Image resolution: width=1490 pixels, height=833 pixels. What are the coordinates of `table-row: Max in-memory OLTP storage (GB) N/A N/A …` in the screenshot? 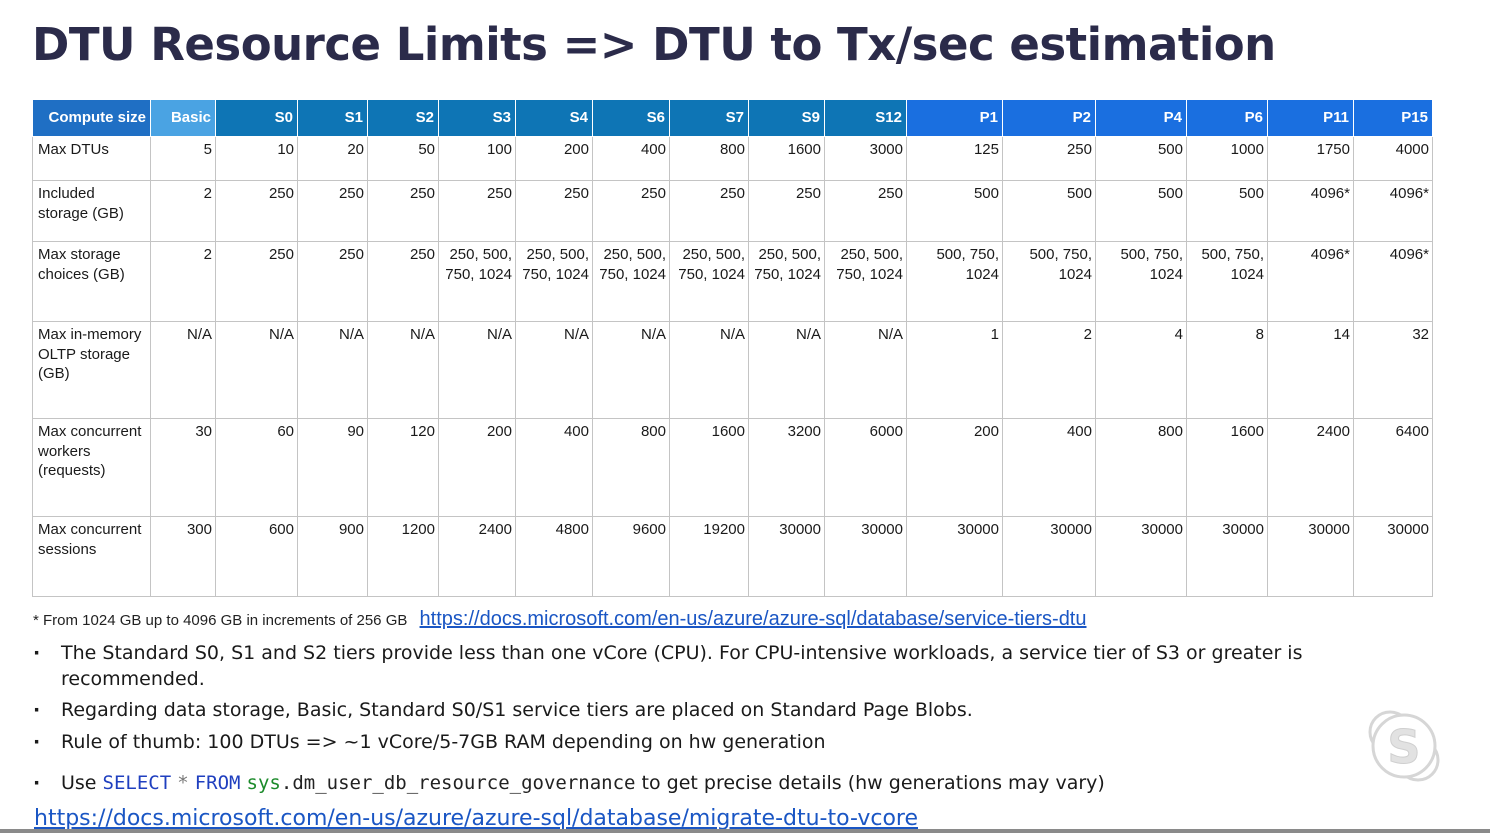 It's located at (732, 370).